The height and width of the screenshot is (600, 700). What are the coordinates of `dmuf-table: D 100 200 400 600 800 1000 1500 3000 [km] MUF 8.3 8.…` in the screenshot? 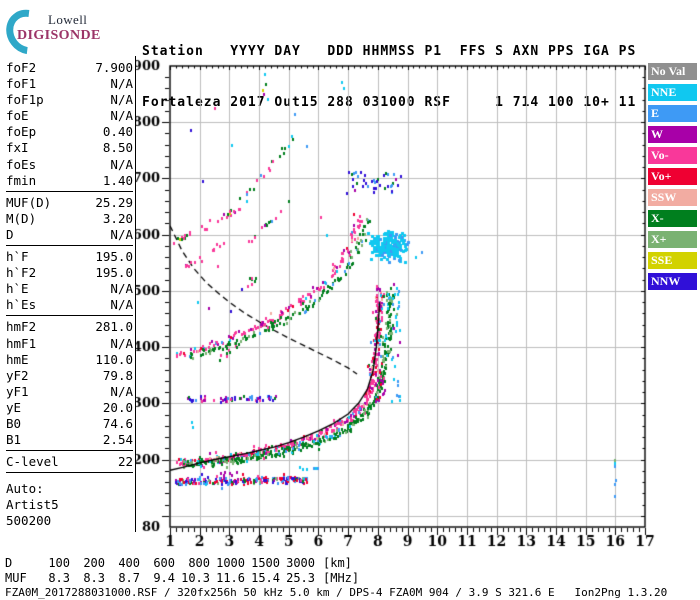 It's located at (182, 571).